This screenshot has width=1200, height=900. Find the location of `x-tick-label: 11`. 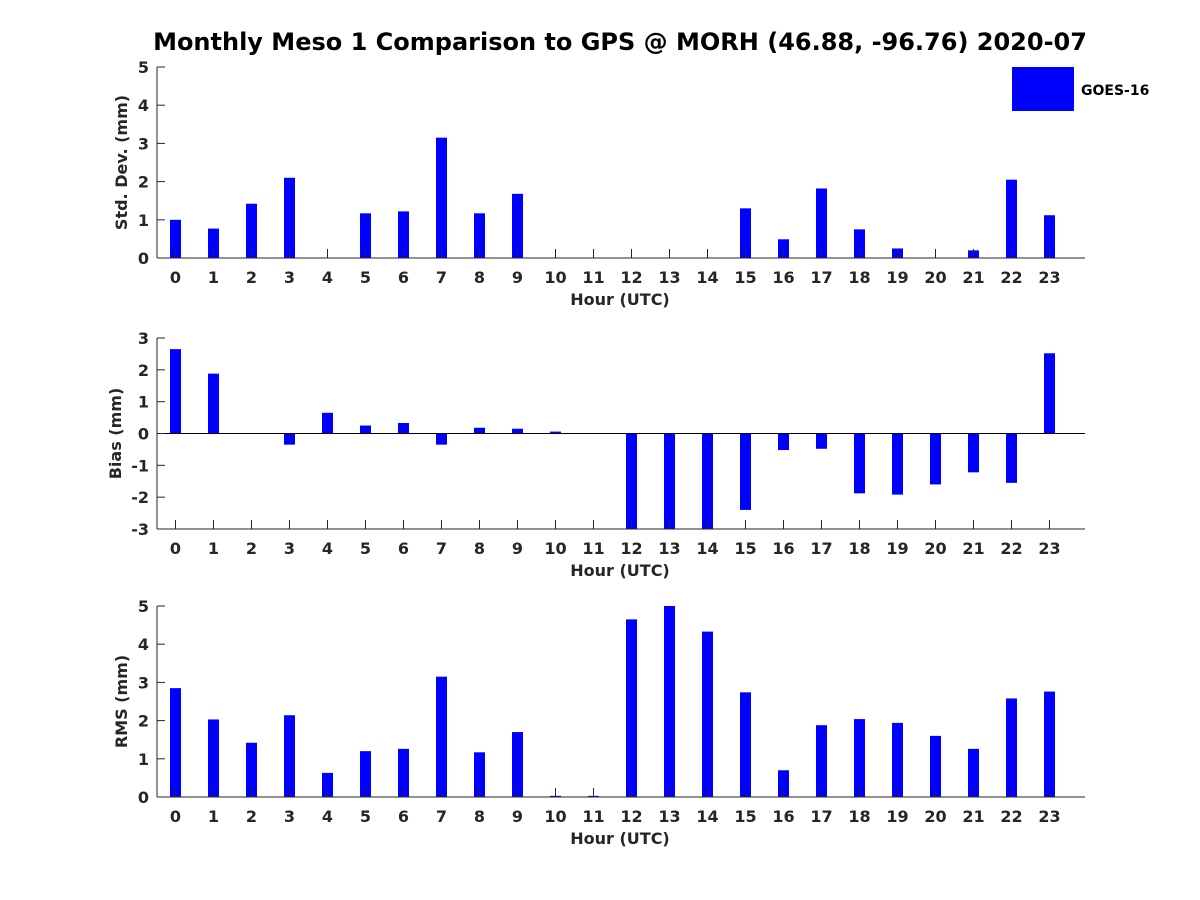

x-tick-label: 11 is located at coordinates (593, 277).